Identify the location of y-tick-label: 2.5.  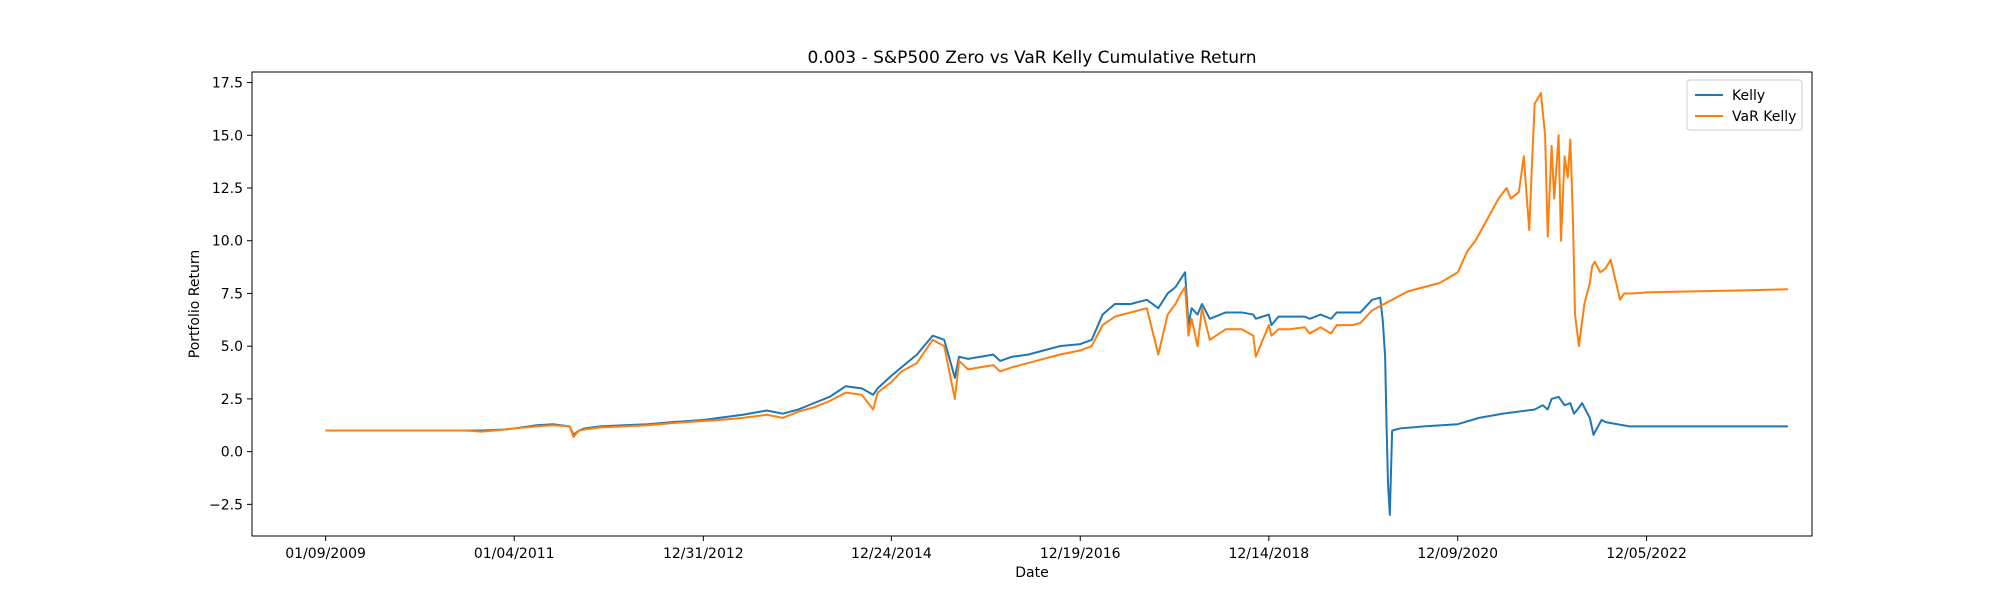
(232, 400).